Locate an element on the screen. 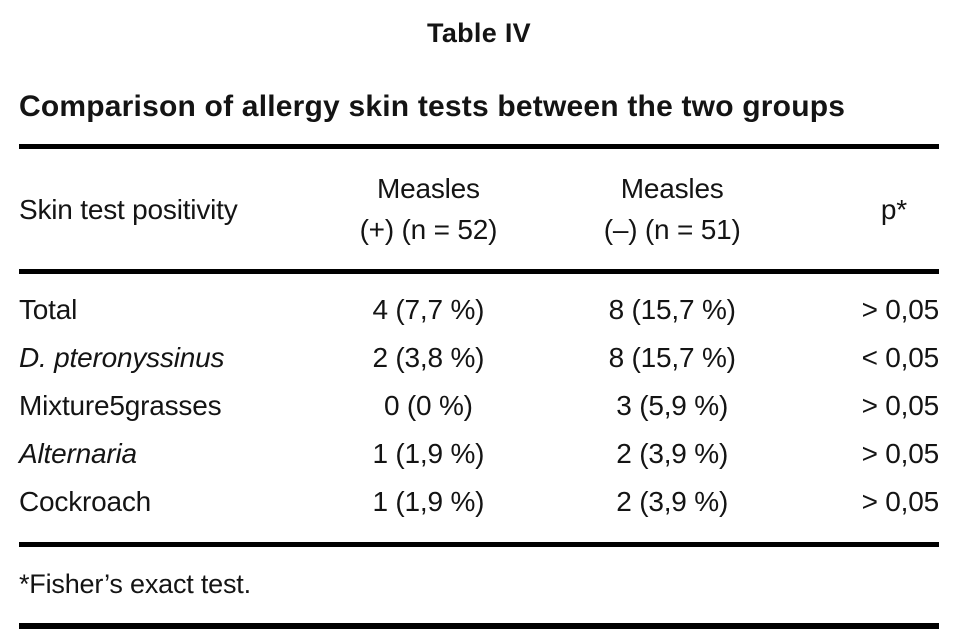  table-row: Alternaria 1 (1,9 %) 2 (3,9 %) > 0,05 is located at coordinates (479, 454).